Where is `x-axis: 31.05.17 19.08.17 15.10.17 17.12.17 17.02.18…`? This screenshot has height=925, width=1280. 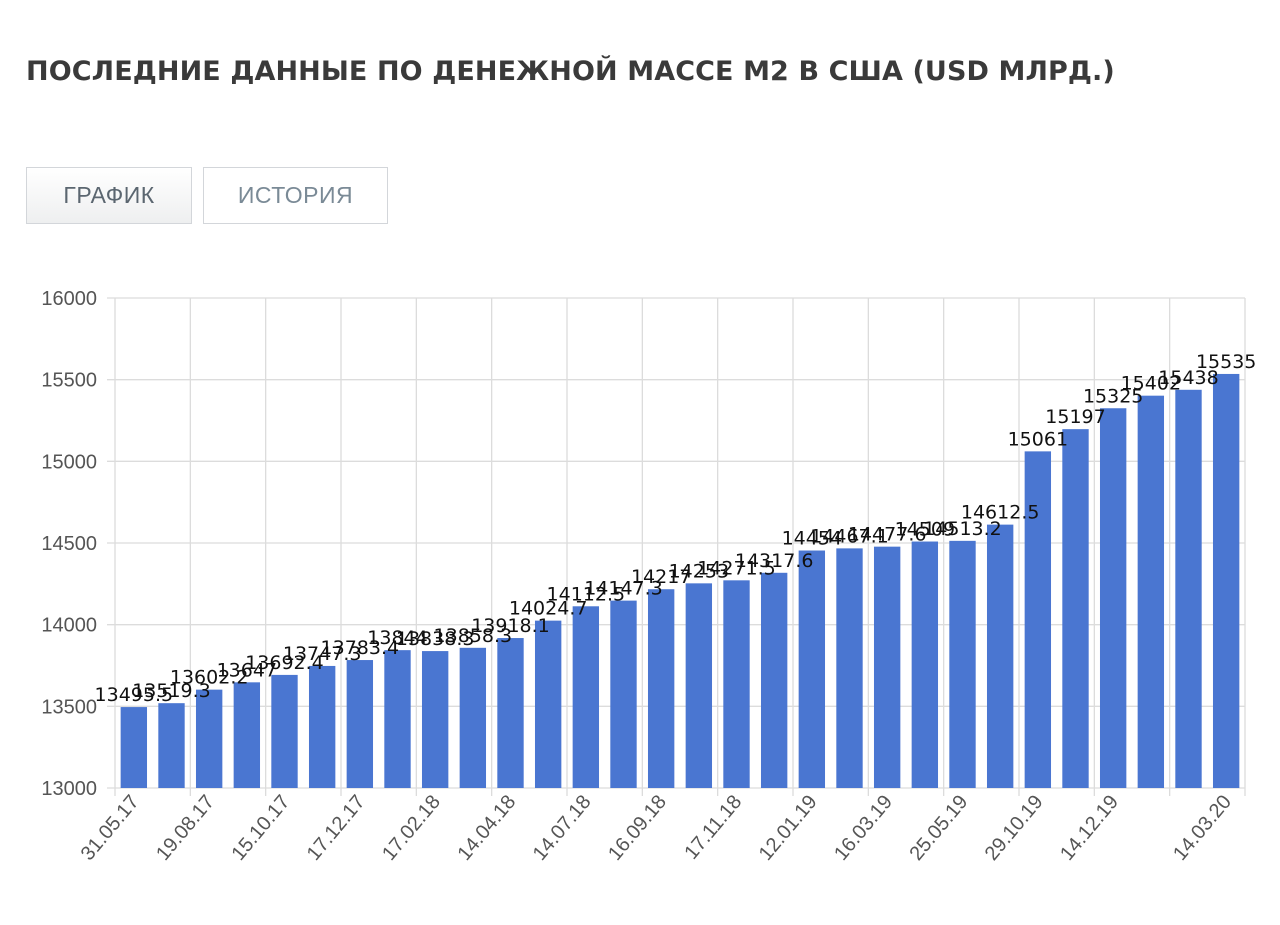
x-axis: 31.05.17 19.08.17 15.10.17 17.12.17 17.02.18… is located at coordinates (656, 828).